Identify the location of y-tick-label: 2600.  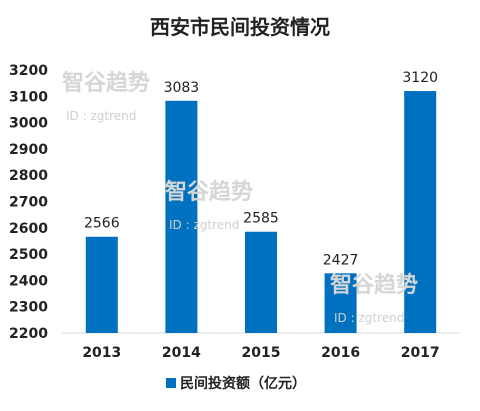
(28, 229).